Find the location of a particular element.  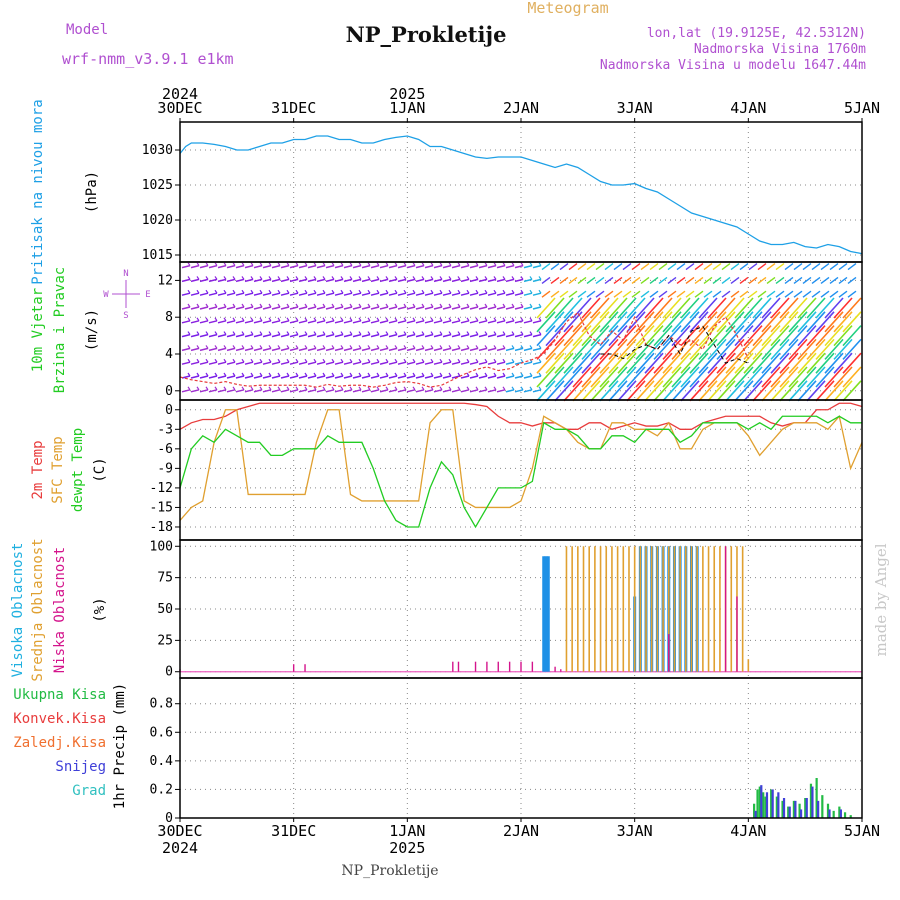

y-tick-label: 8 is located at coordinates (169, 317).